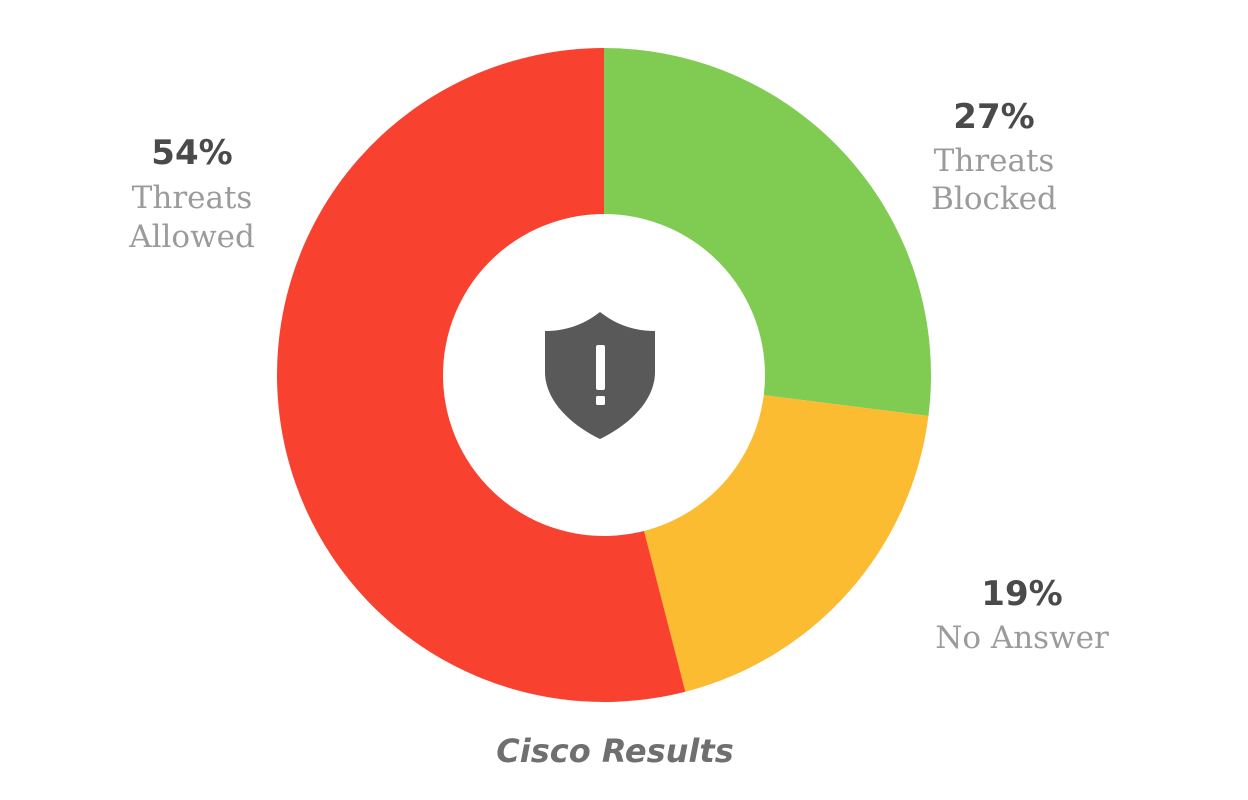  I want to click on slice-label-threats-blocked-line2: Blocked, so click(994, 199).